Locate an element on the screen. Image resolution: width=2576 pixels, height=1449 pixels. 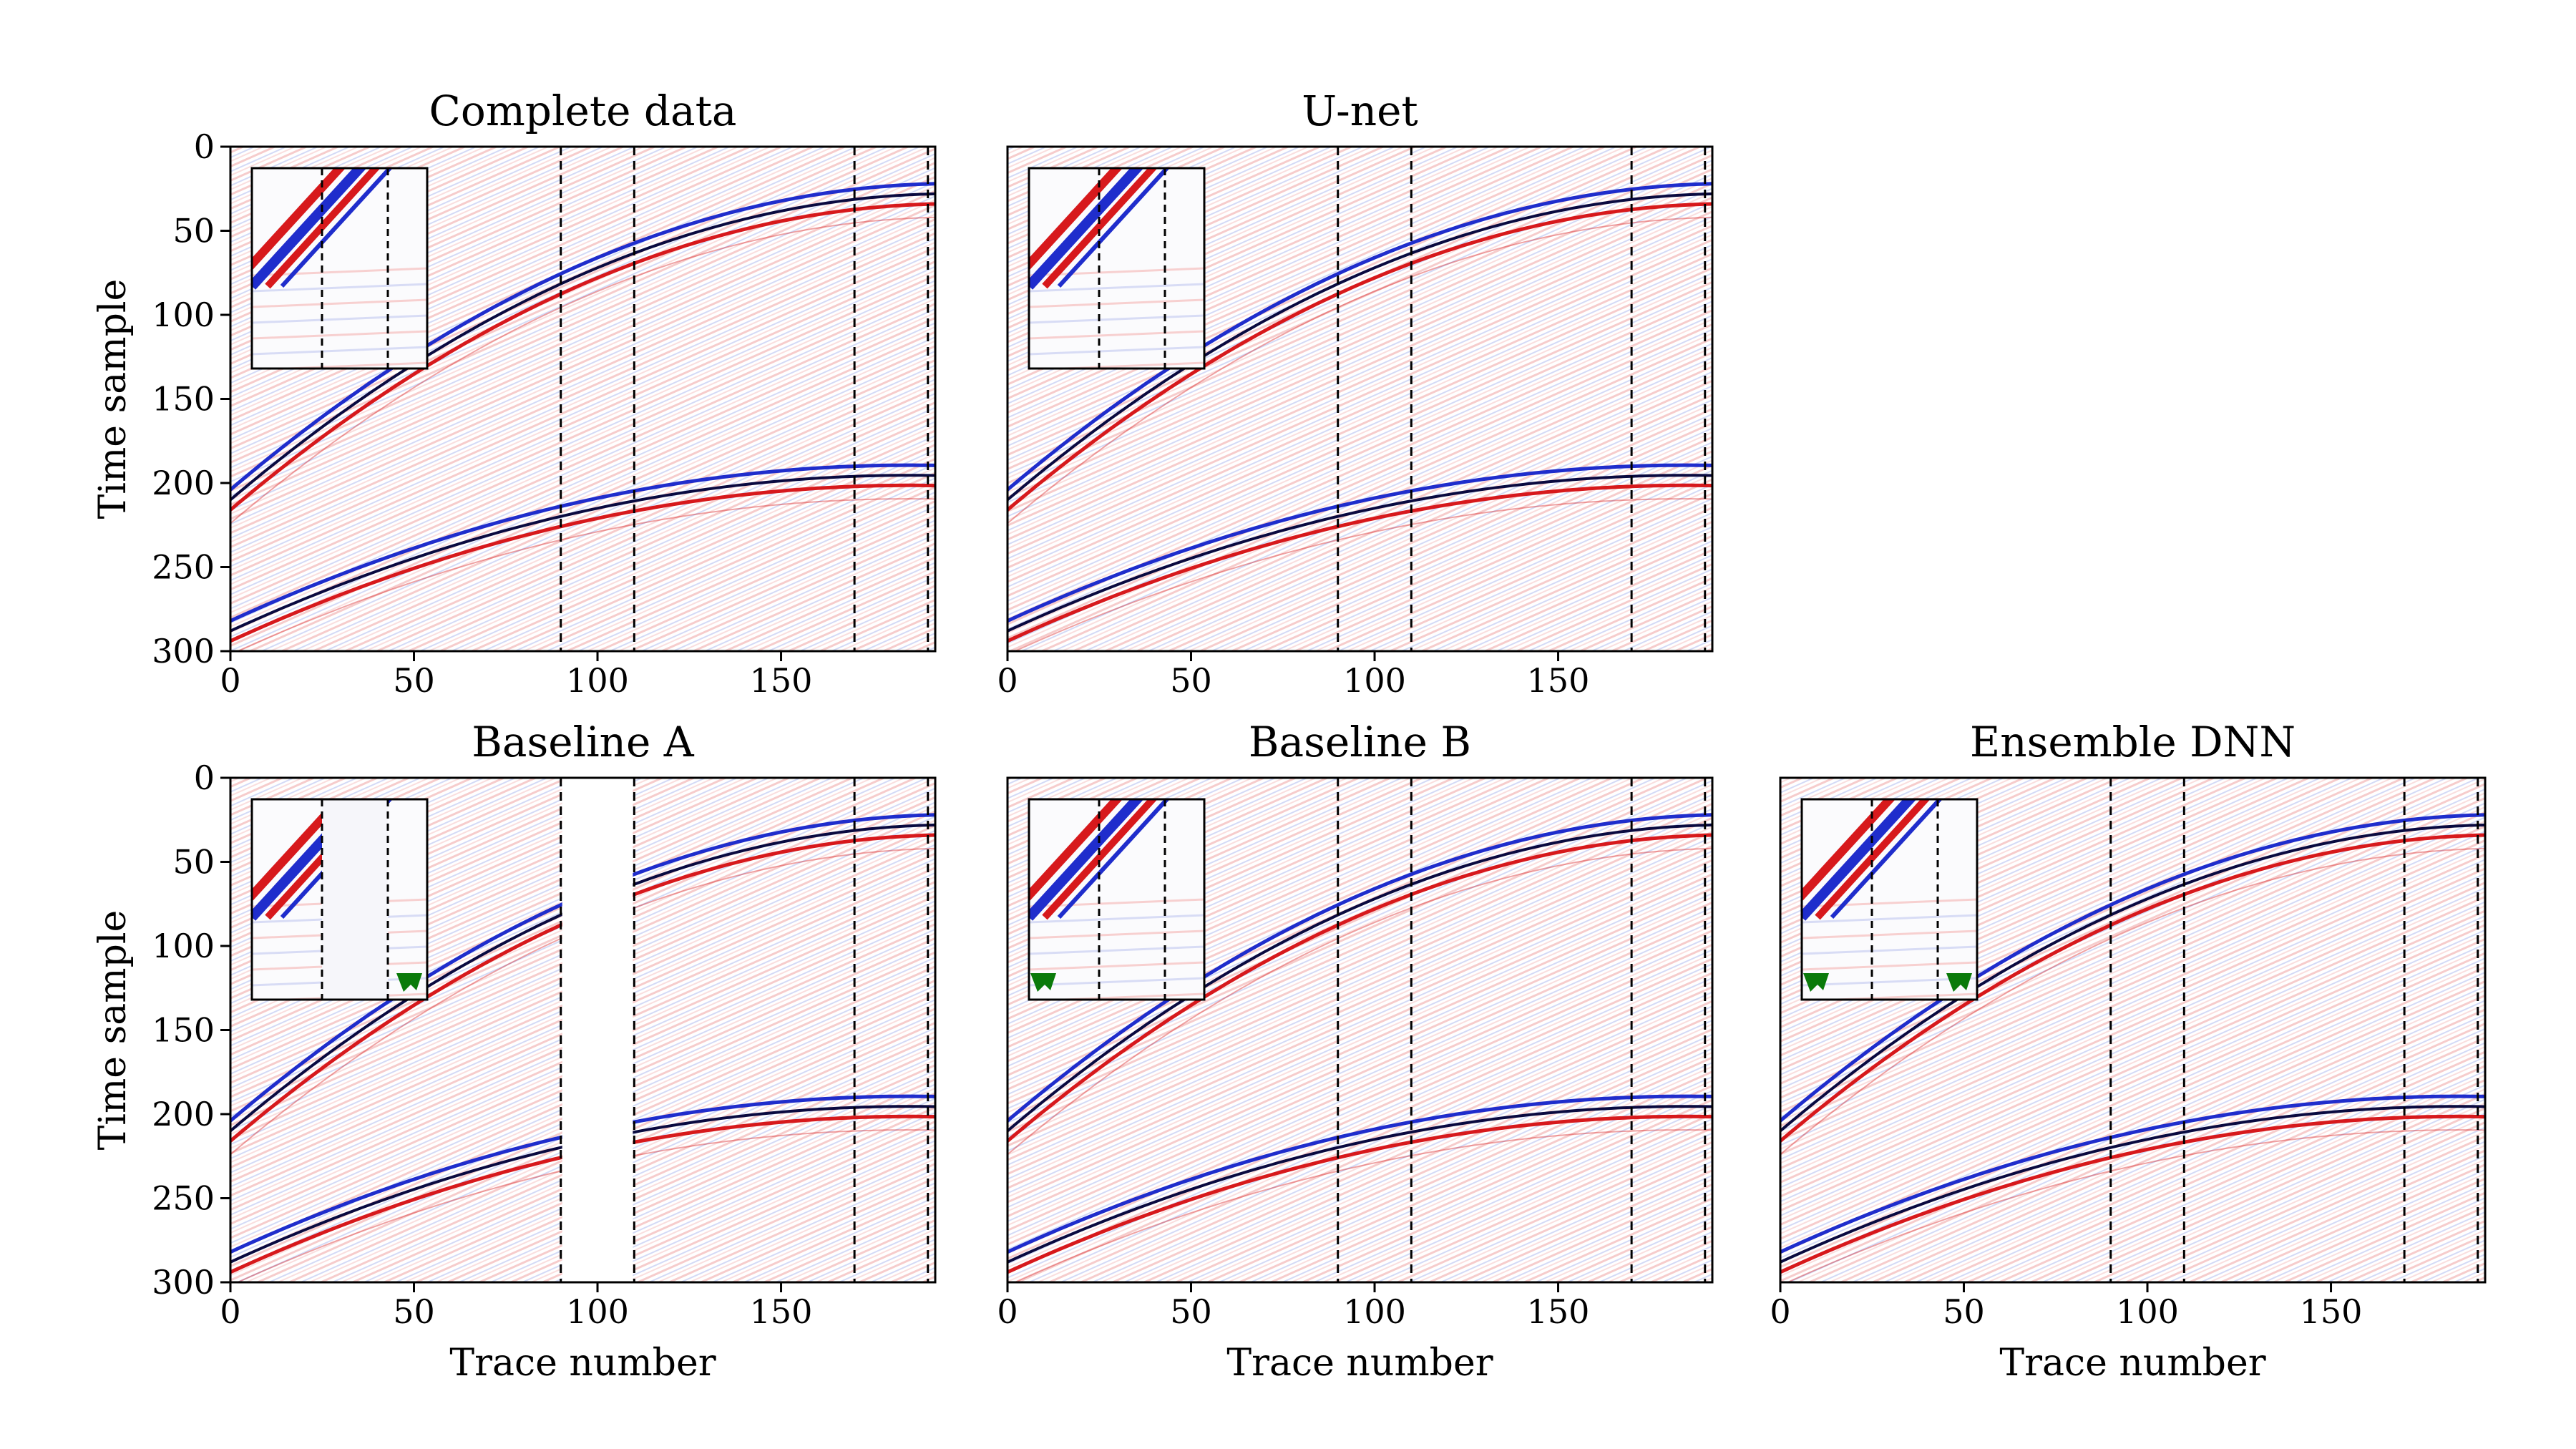
panel-title: U-net is located at coordinates (1360, 111).